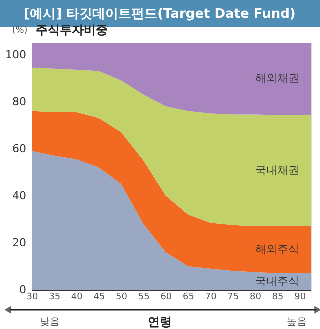 The height and width of the screenshot is (329, 320). Describe the element at coordinates (278, 297) in the screenshot. I see `x-tick-label: 85` at that location.